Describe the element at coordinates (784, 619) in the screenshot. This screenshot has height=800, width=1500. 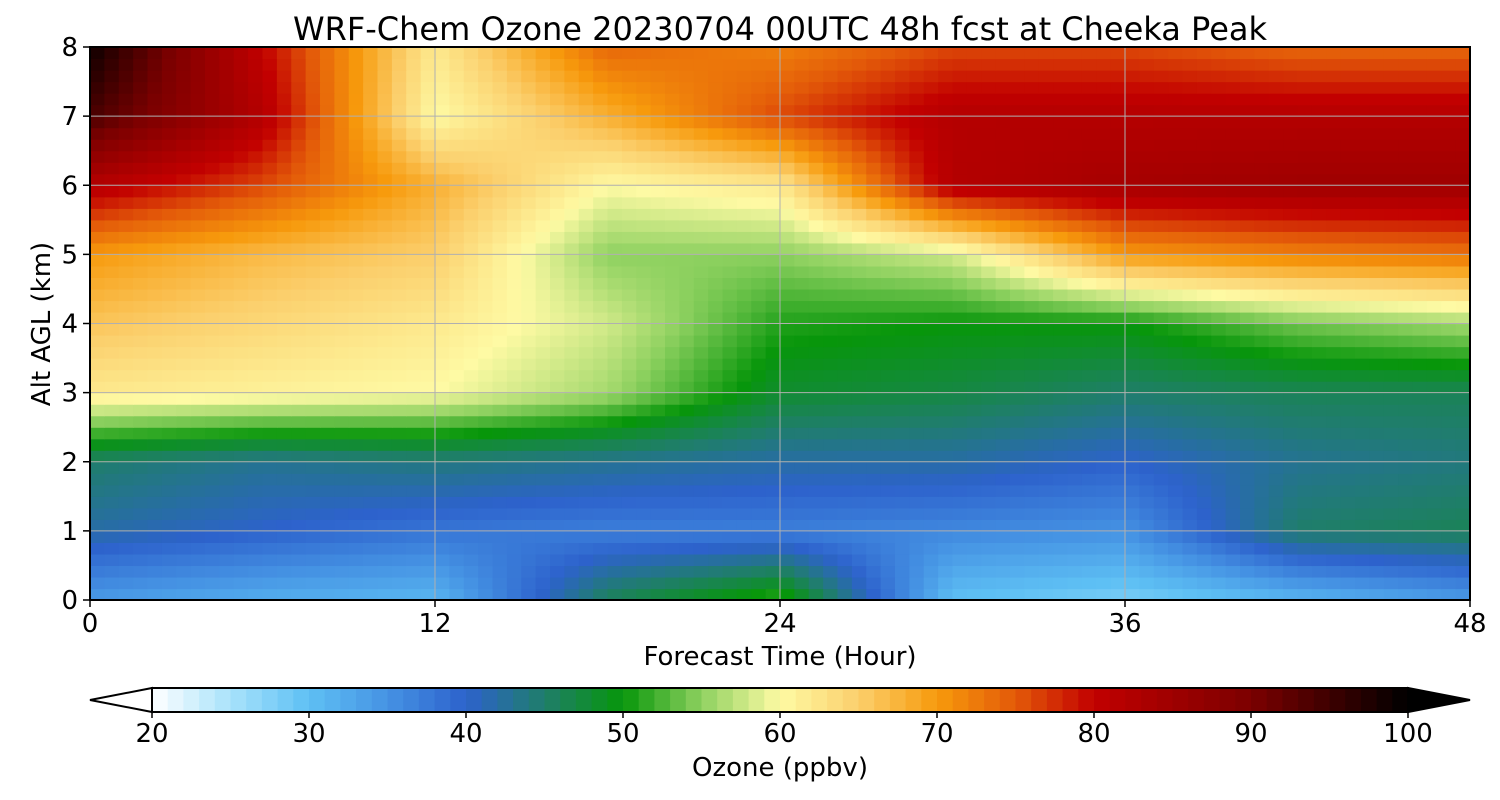
I see `x-axis: 0 12 24 36 48` at that location.